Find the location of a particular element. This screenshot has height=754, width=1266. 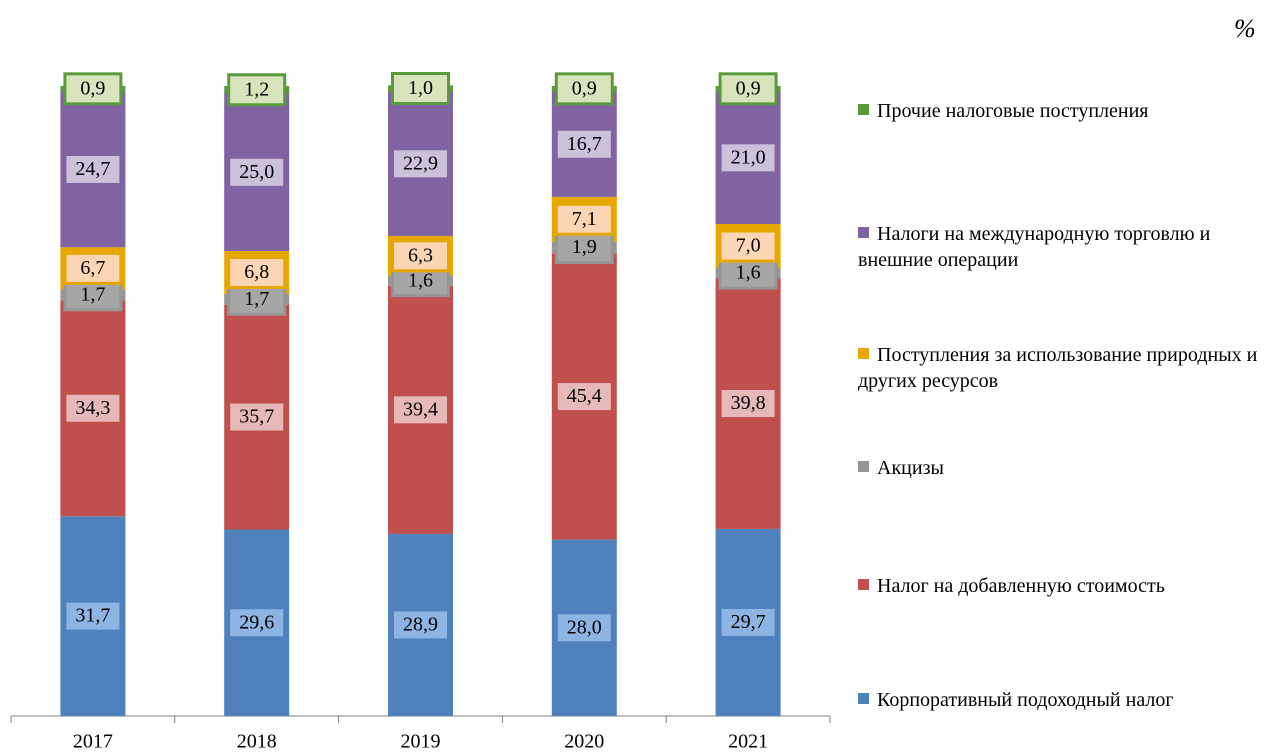

value-label: 6,3 is located at coordinates (420, 255).